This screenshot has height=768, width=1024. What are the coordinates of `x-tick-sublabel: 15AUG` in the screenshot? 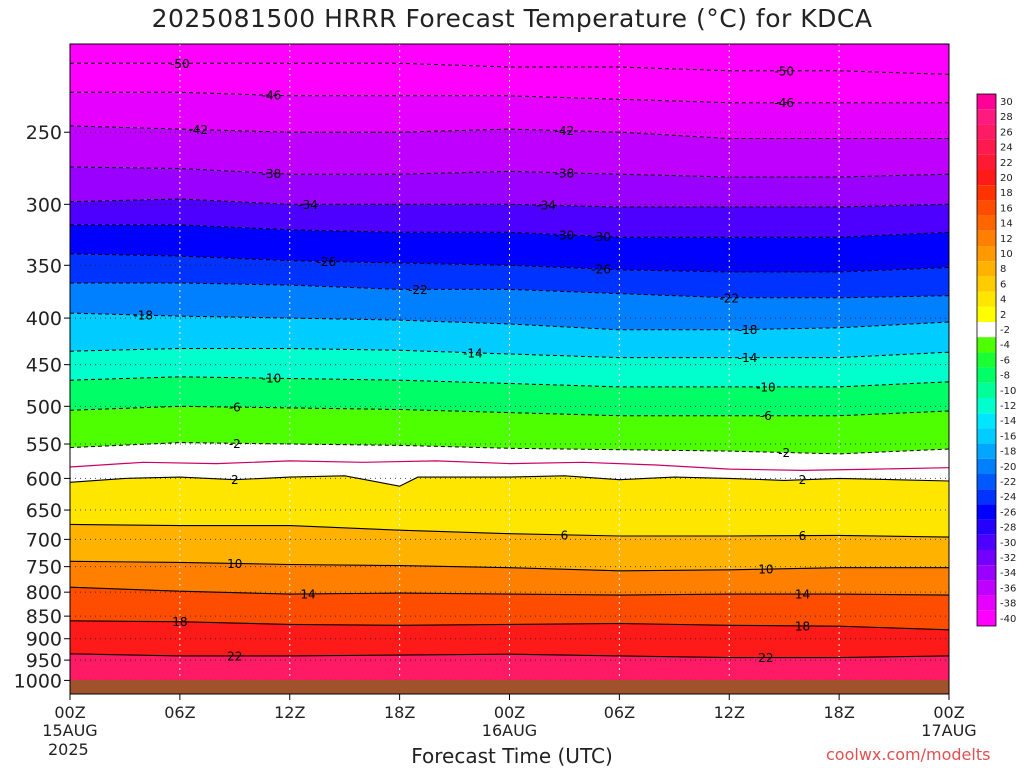 It's located at (69, 730).